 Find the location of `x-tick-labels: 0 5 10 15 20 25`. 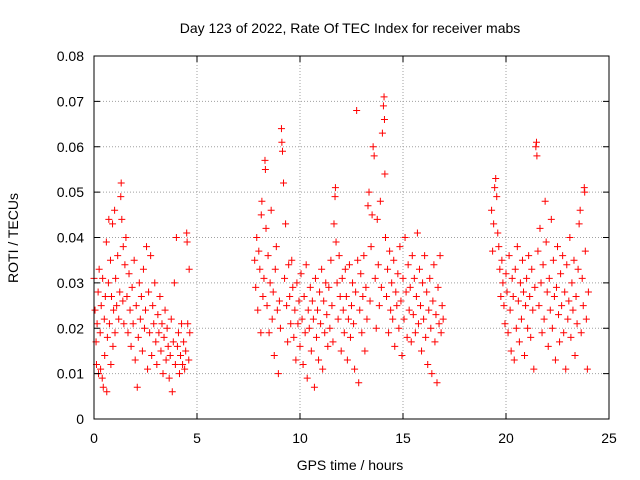

x-tick-labels: 0 5 10 15 20 25 is located at coordinates (353, 438).